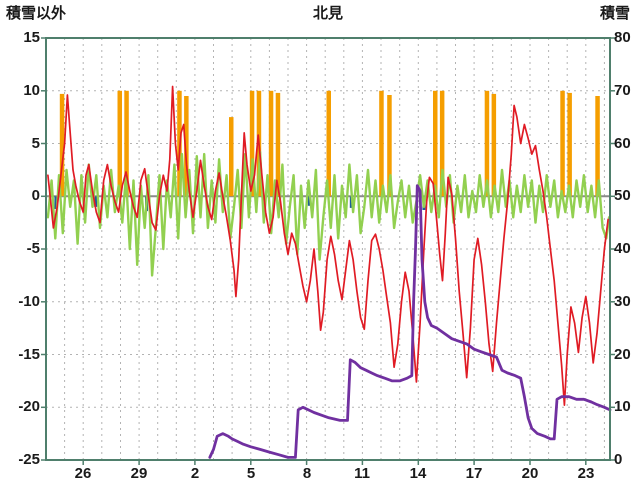  What do you see at coordinates (31, 37) in the screenshot?
I see `left-axis-tick-label: 15` at bounding box center [31, 37].